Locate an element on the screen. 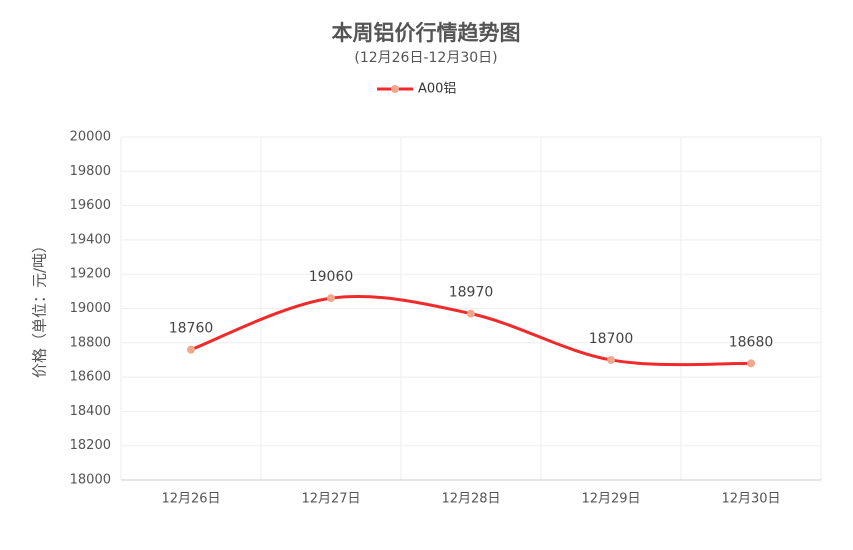 This screenshot has width=853, height=550. y-tick-label: 19600 is located at coordinates (90, 205).